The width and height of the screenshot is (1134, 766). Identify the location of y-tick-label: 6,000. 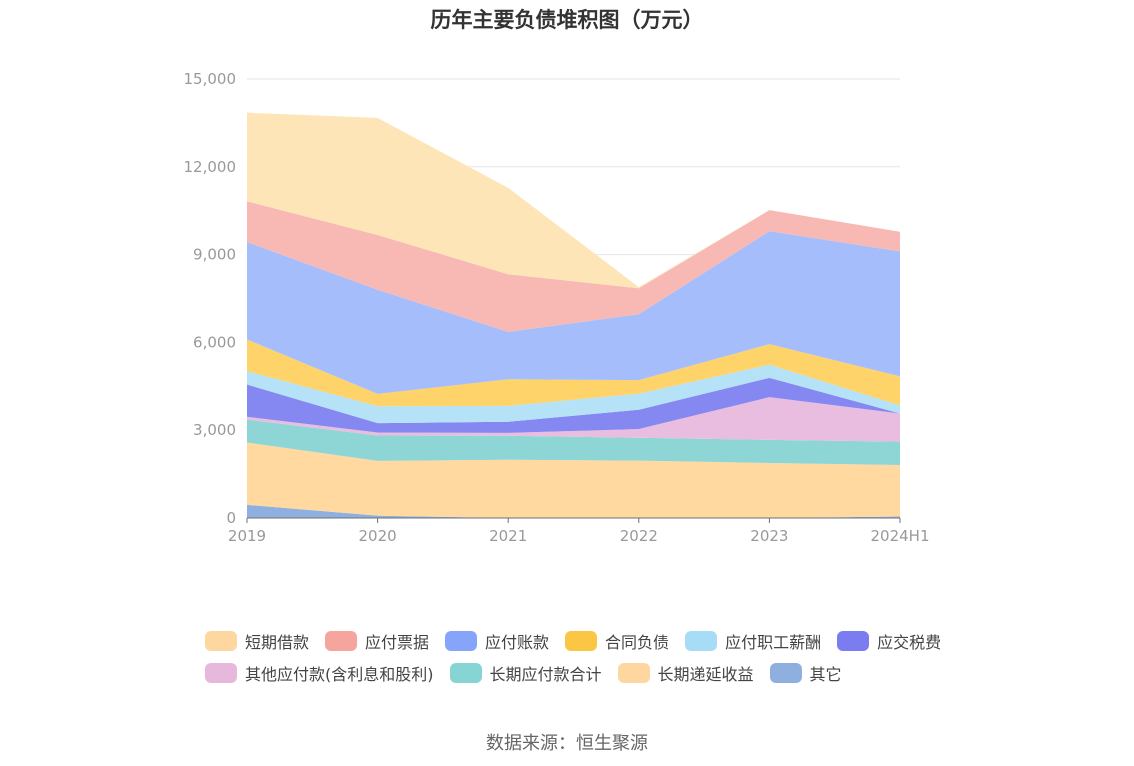
(214, 342).